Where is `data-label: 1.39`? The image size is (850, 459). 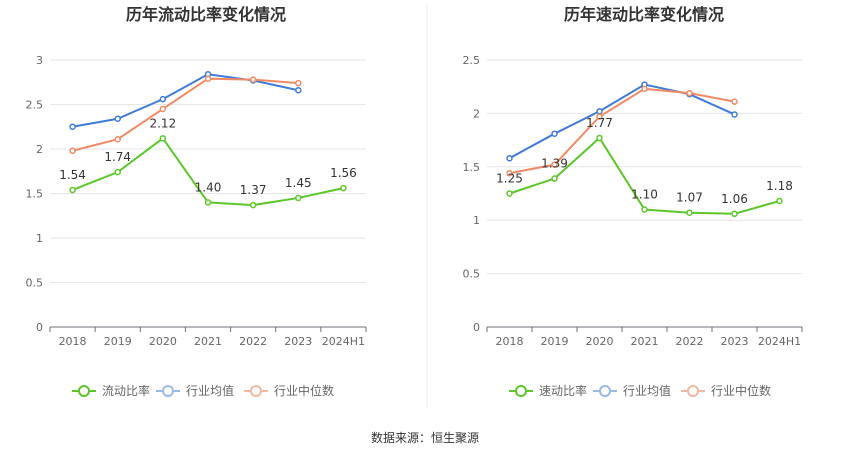
data-label: 1.39 is located at coordinates (554, 164).